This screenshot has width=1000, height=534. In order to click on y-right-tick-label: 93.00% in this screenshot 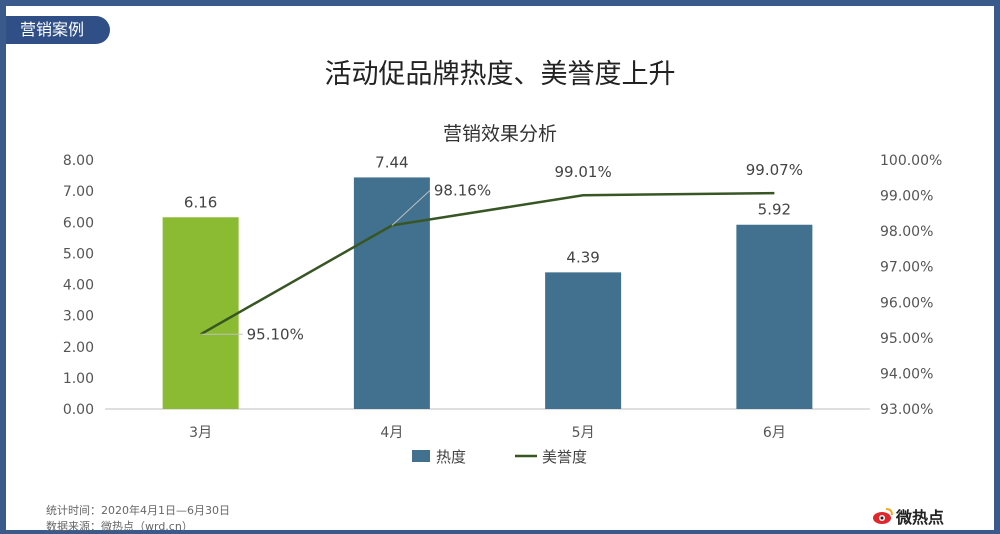, I will do `click(906, 410)`.